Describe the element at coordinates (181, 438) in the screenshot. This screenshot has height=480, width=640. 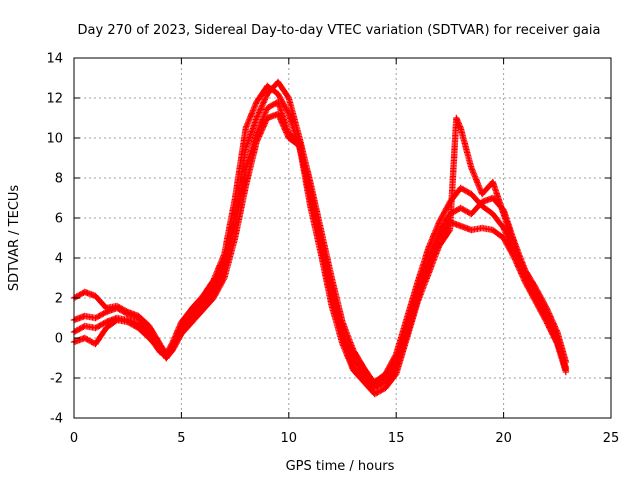
I see `x-tick-label: 5` at that location.